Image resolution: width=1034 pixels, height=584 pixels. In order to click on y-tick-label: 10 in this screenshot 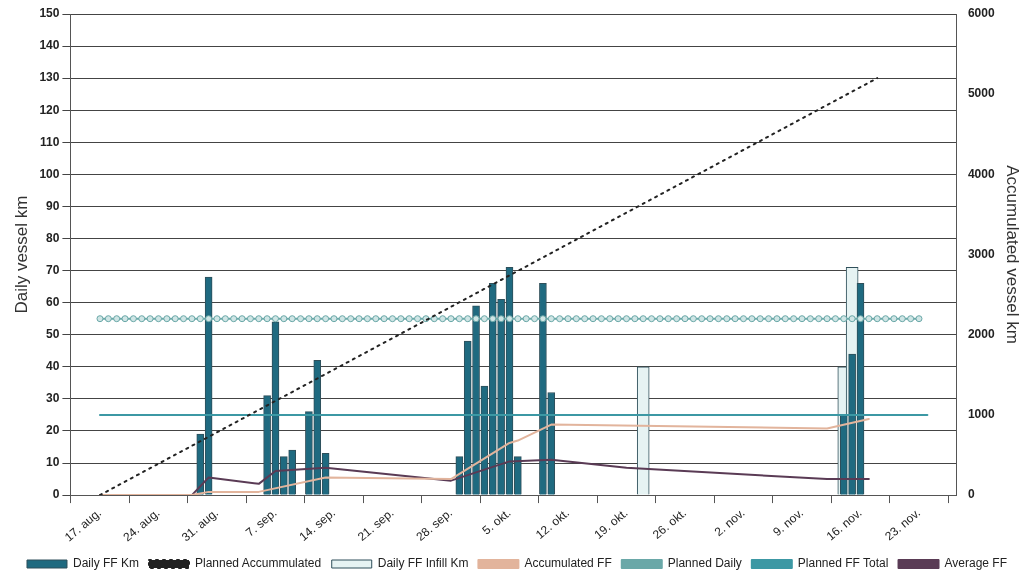, I will do `click(53, 462)`.